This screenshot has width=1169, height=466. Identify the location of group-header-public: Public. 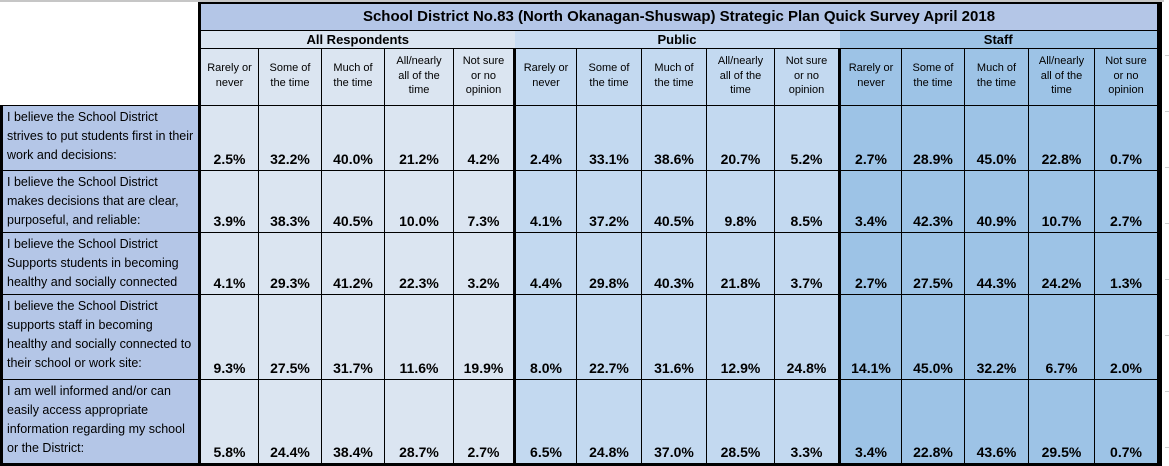
(677, 39).